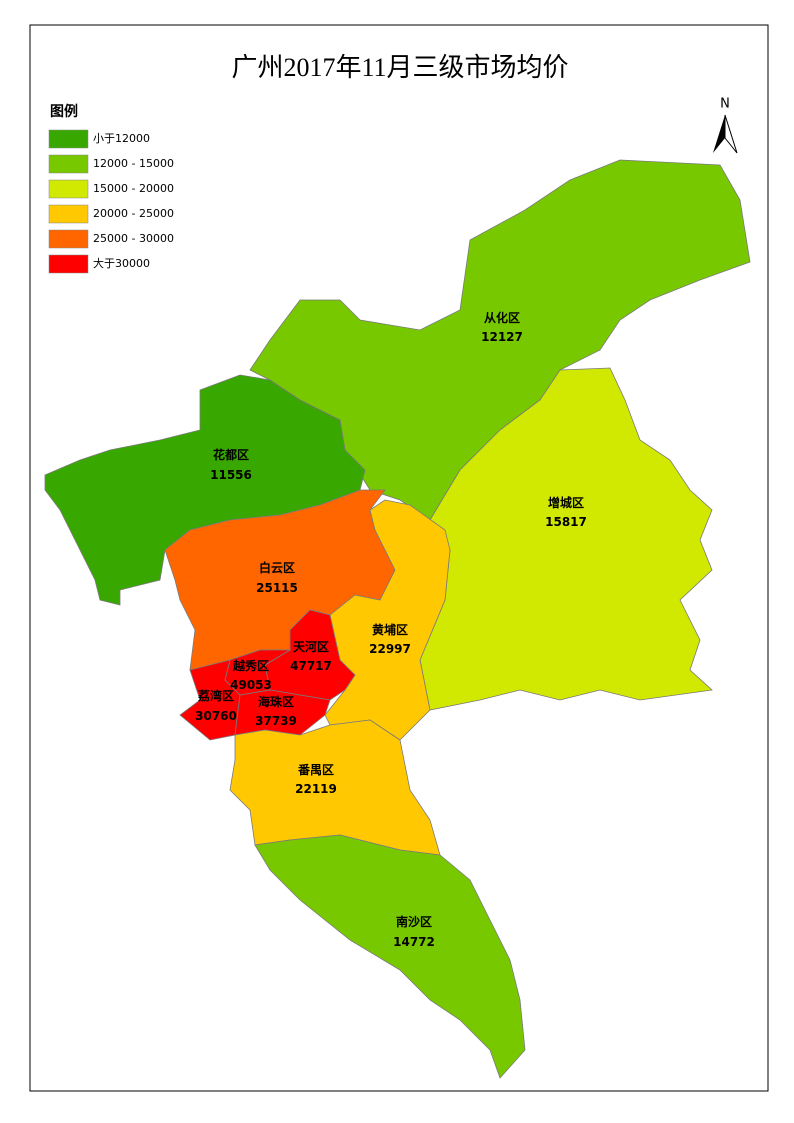 This screenshot has width=794, height=1123. I want to click on legend-title: 图例, so click(64, 111).